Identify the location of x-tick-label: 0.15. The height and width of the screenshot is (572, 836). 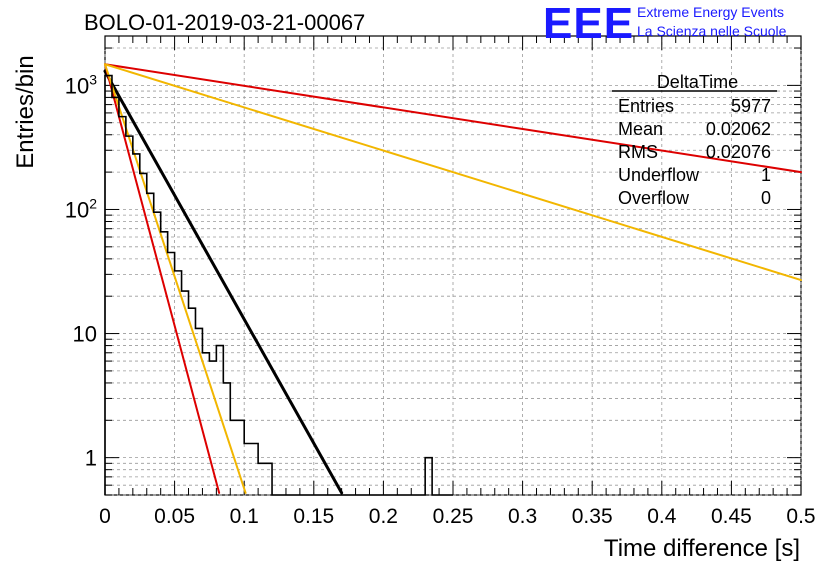
(313, 516).